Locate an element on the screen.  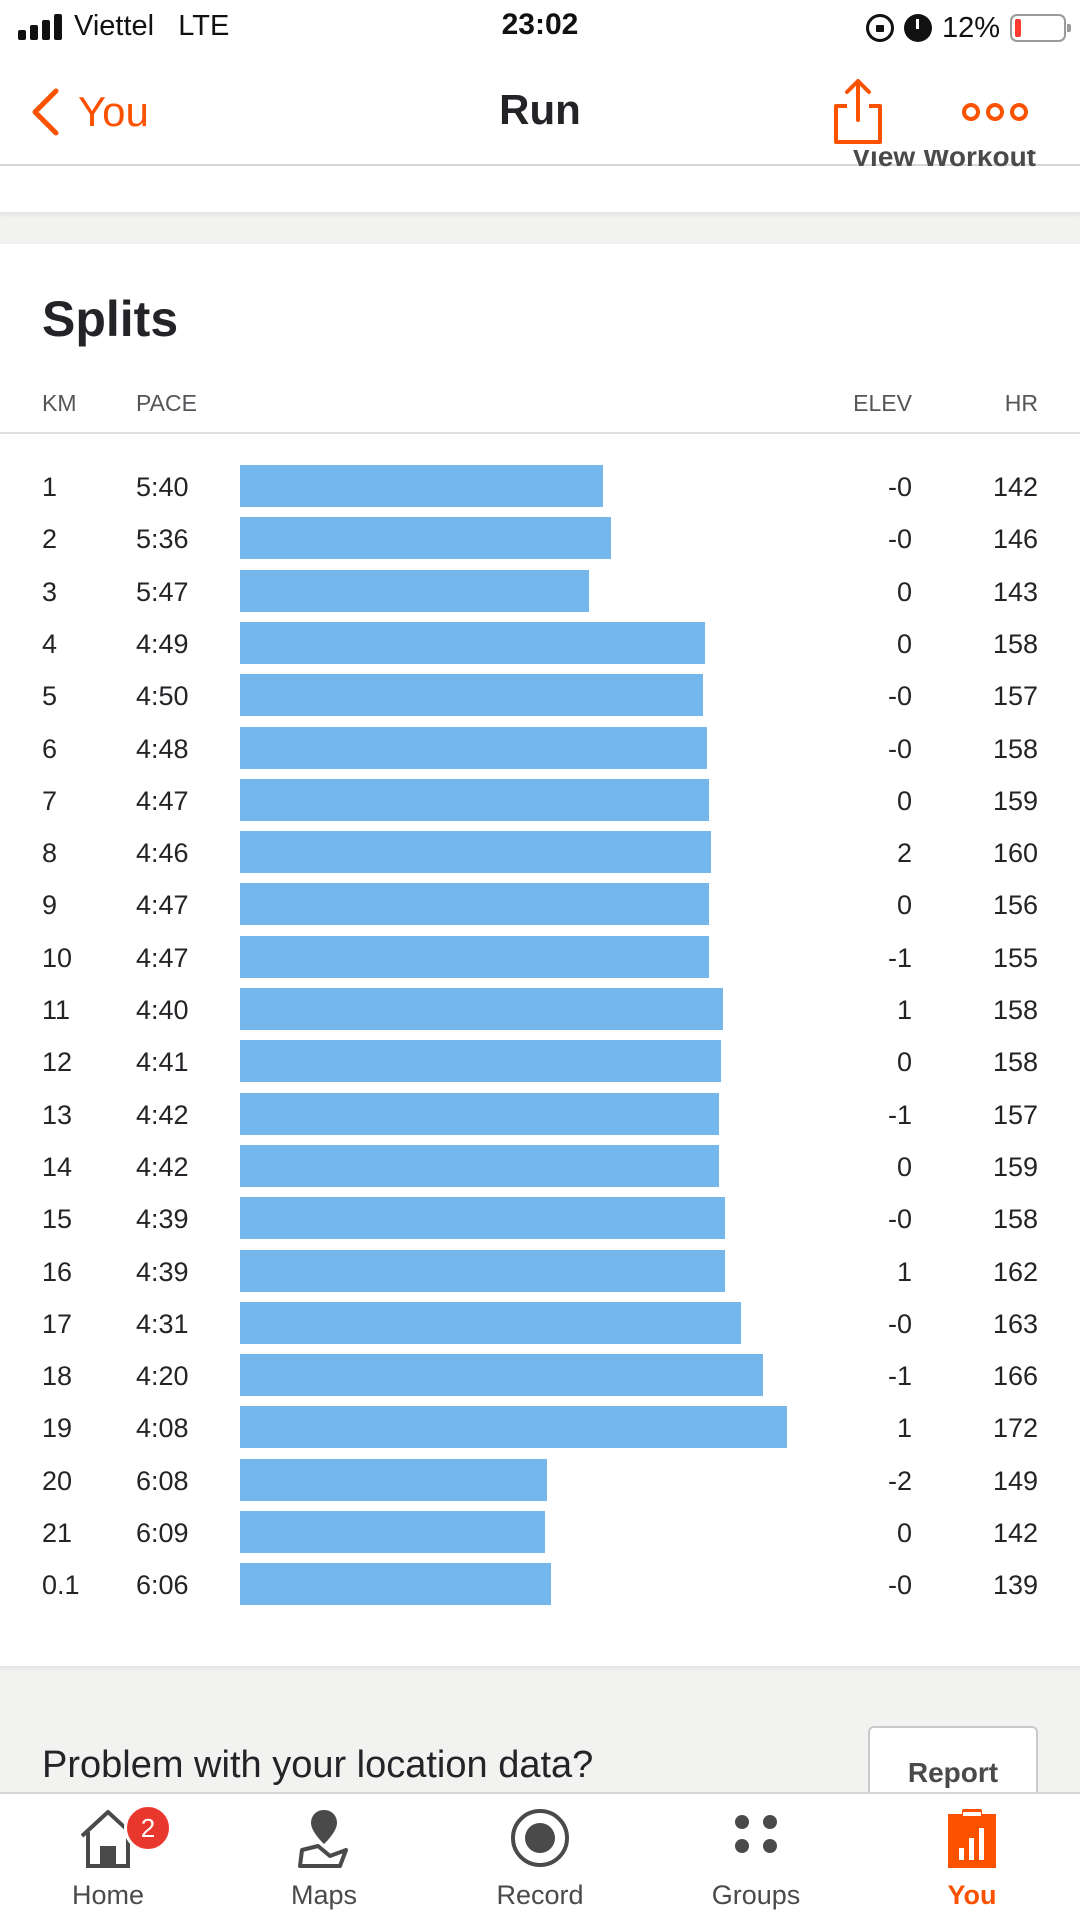
battery-icon is located at coordinates (1040, 28).